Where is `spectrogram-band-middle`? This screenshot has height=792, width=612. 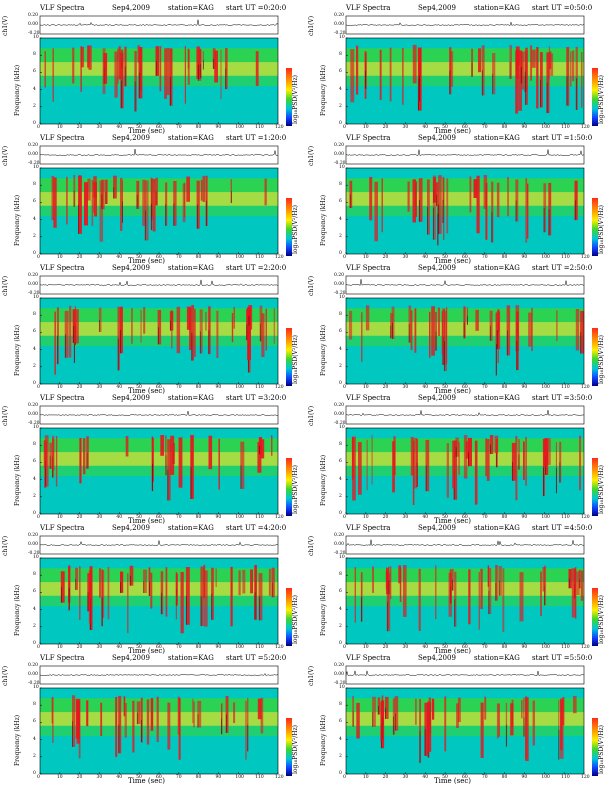 spectrogram-band-middle is located at coordinates (159, 719).